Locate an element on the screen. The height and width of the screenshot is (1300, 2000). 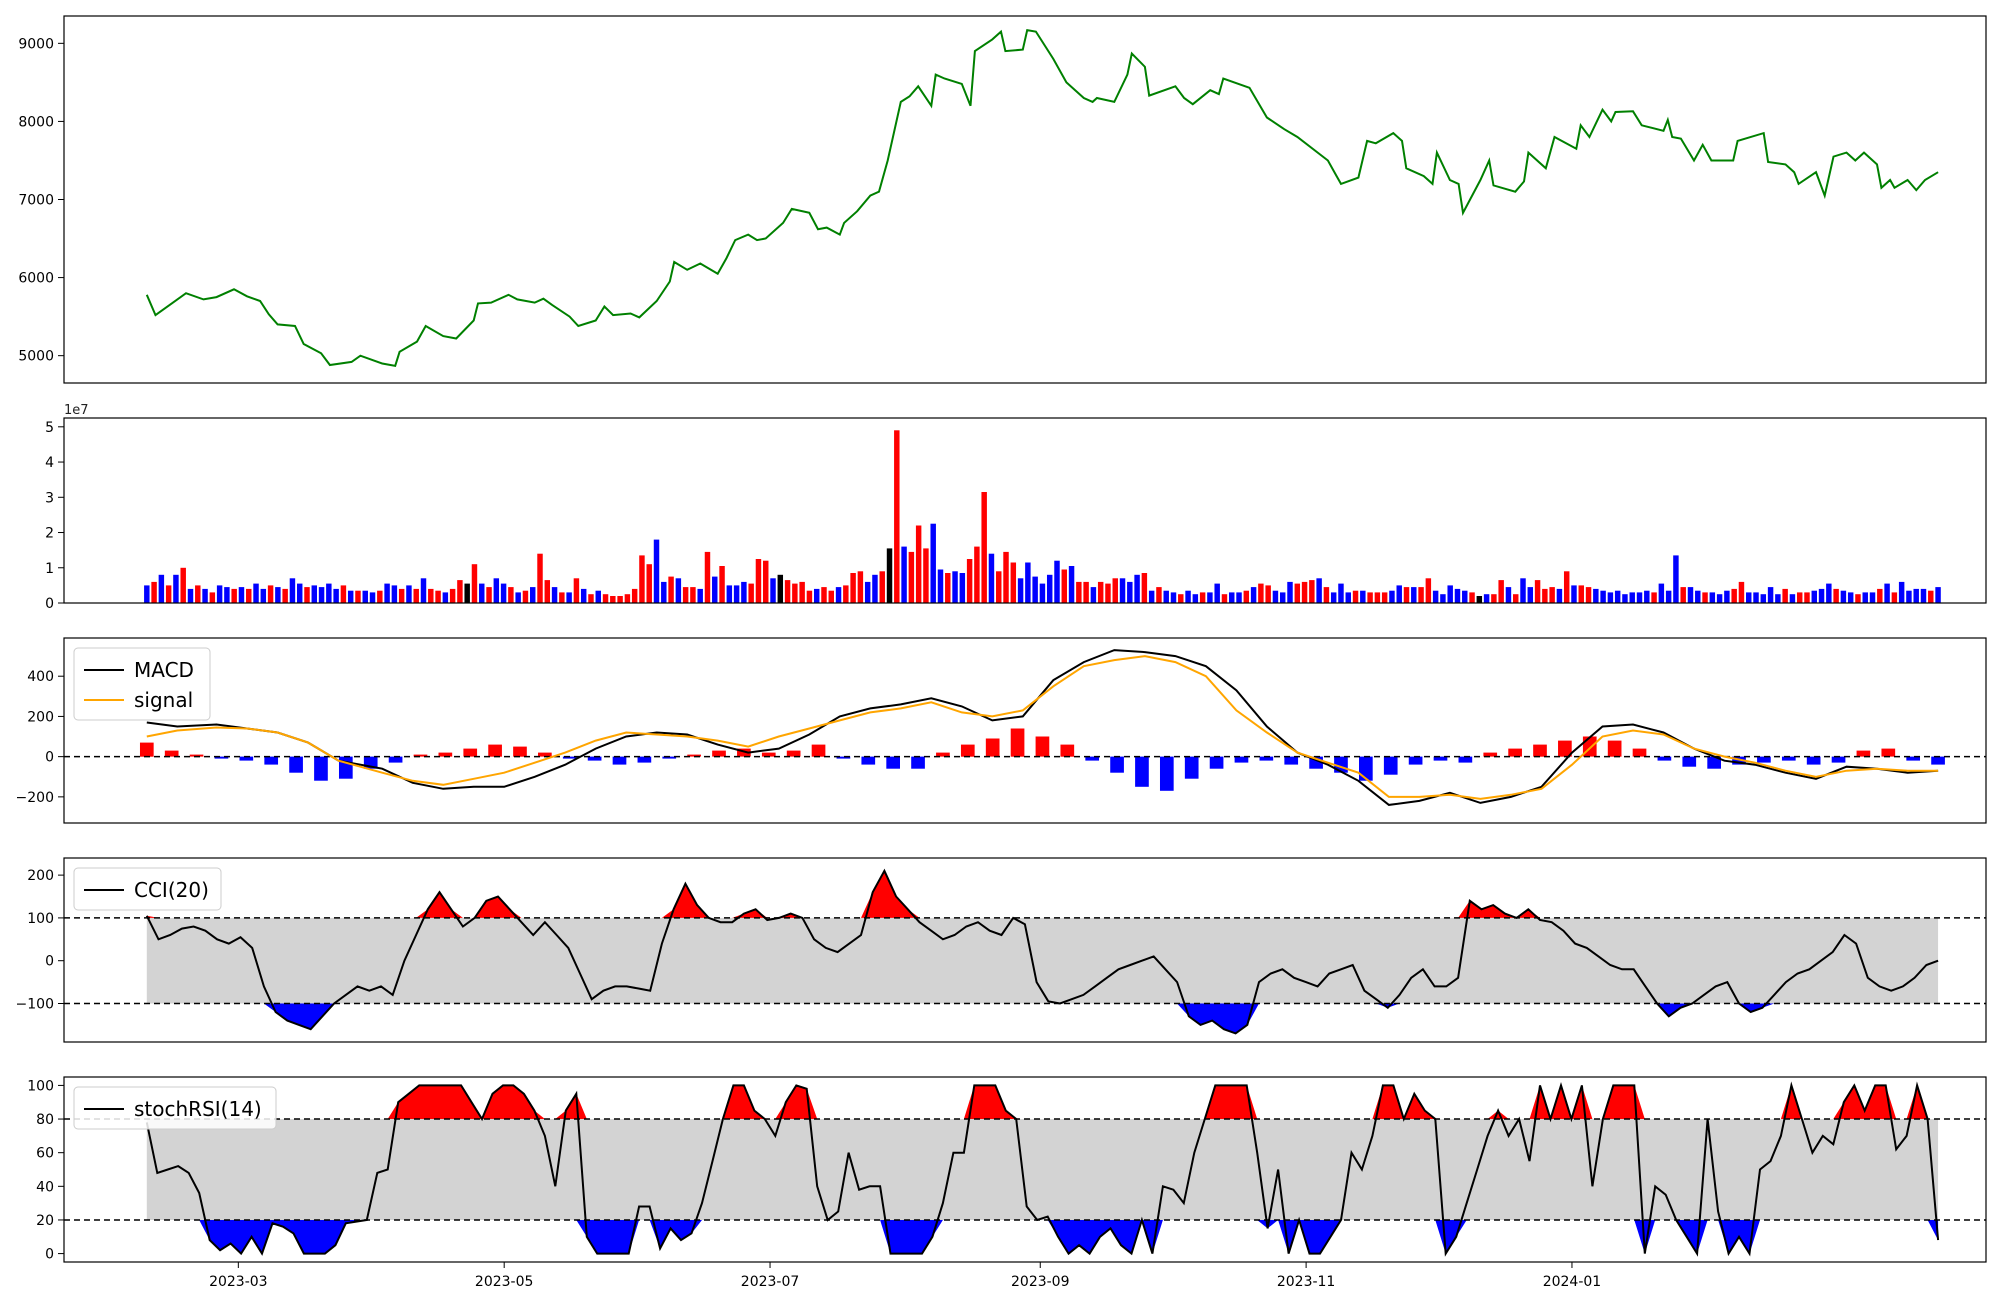
legend-label: stochRSI(14) is located at coordinates (198, 1109).